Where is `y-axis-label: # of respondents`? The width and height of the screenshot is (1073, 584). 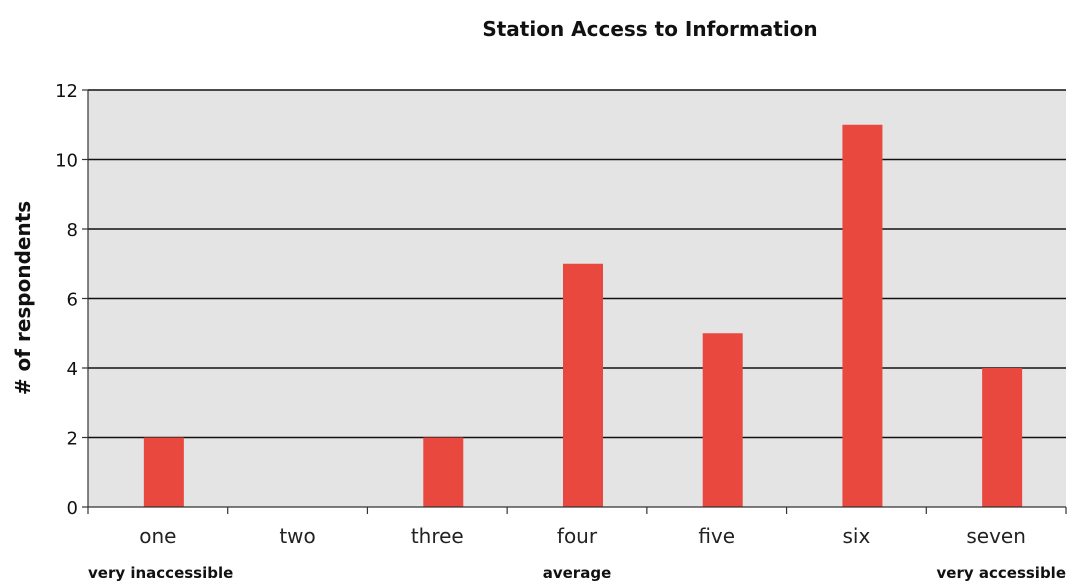 y-axis-label: # of respondents is located at coordinates (23, 298).